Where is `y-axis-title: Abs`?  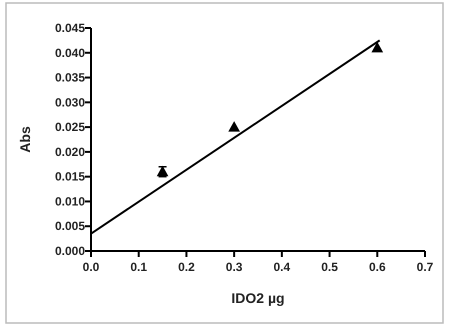
y-axis-title: Abs is located at coordinates (25, 139).